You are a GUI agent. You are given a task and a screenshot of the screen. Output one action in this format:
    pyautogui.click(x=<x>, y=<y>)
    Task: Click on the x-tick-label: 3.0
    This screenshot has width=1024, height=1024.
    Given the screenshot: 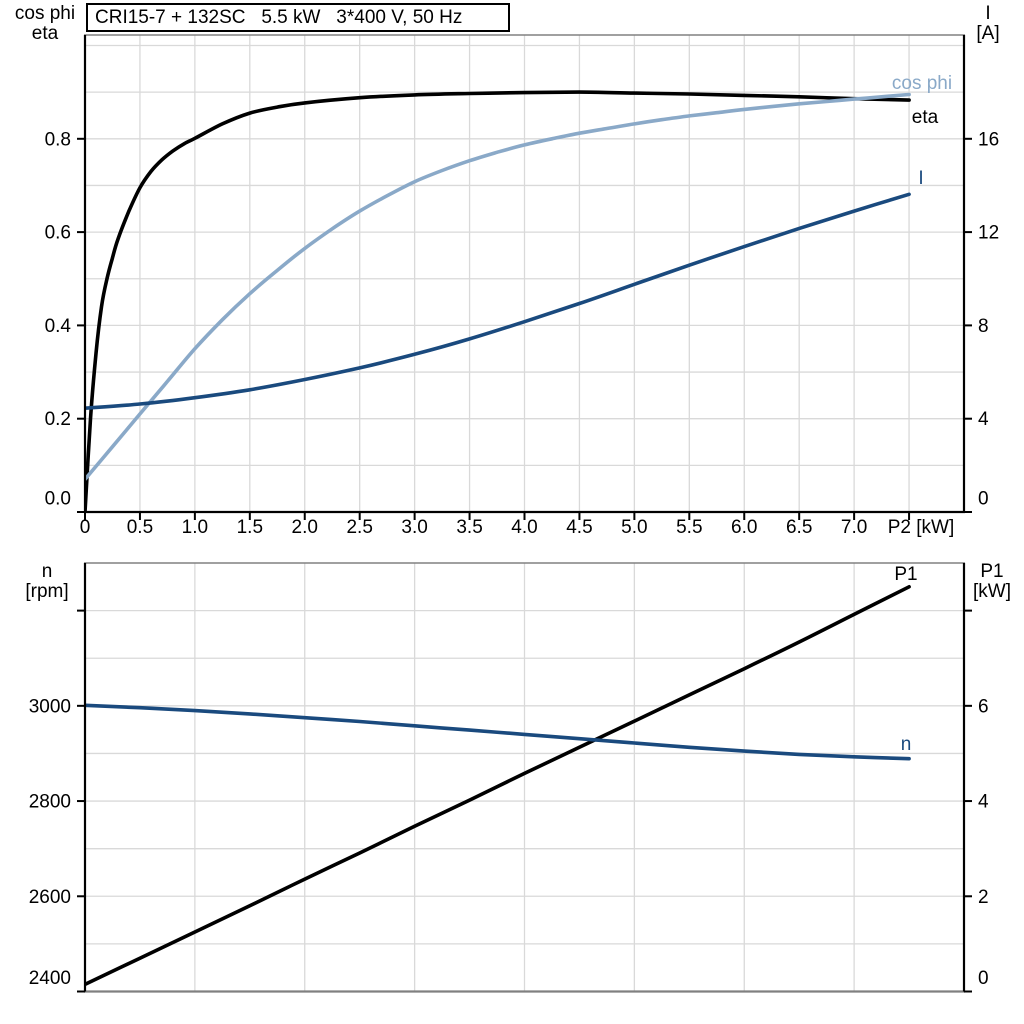 What is the action you would take?
    pyautogui.click(x=414, y=527)
    